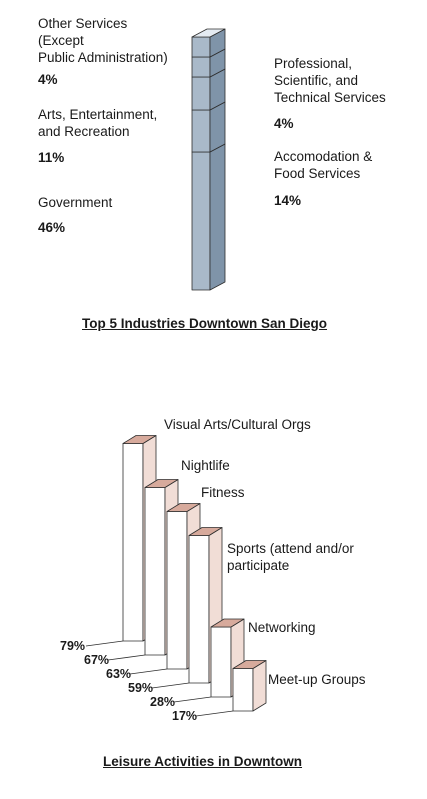 This screenshot has width=427, height=799. I want to click on bar-front-networking, so click(221, 662).